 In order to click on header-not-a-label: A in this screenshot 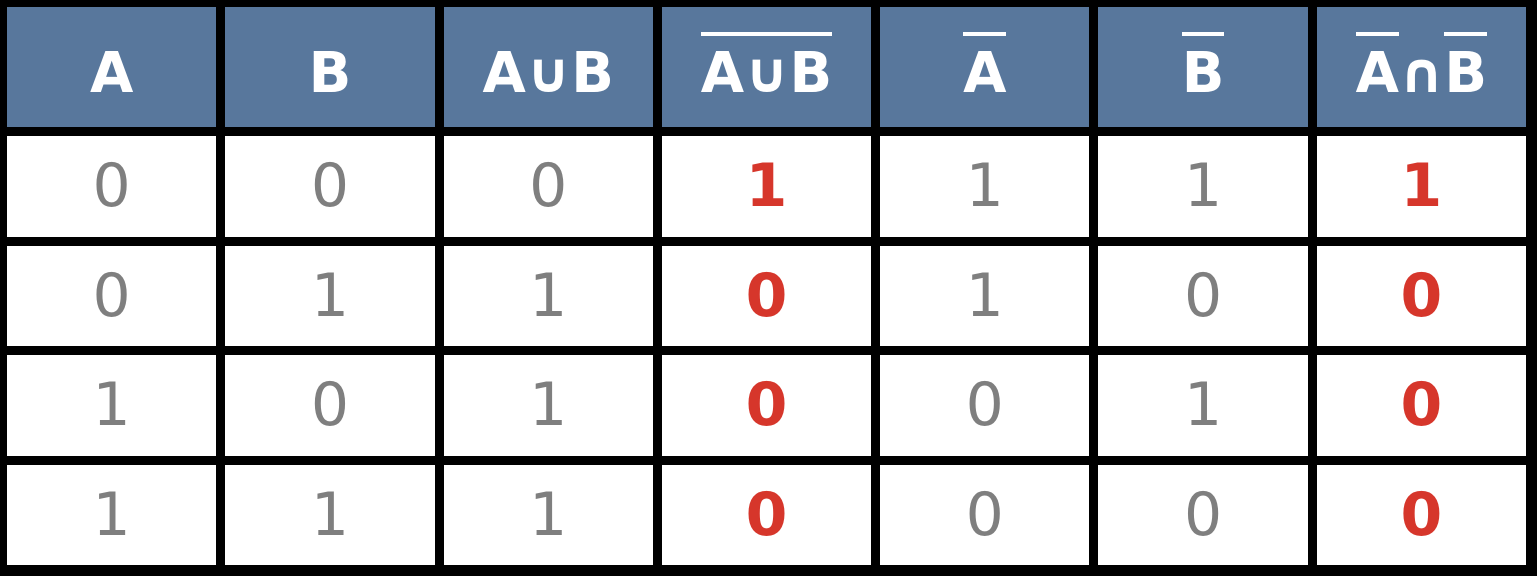, I will do `click(985, 67)`.